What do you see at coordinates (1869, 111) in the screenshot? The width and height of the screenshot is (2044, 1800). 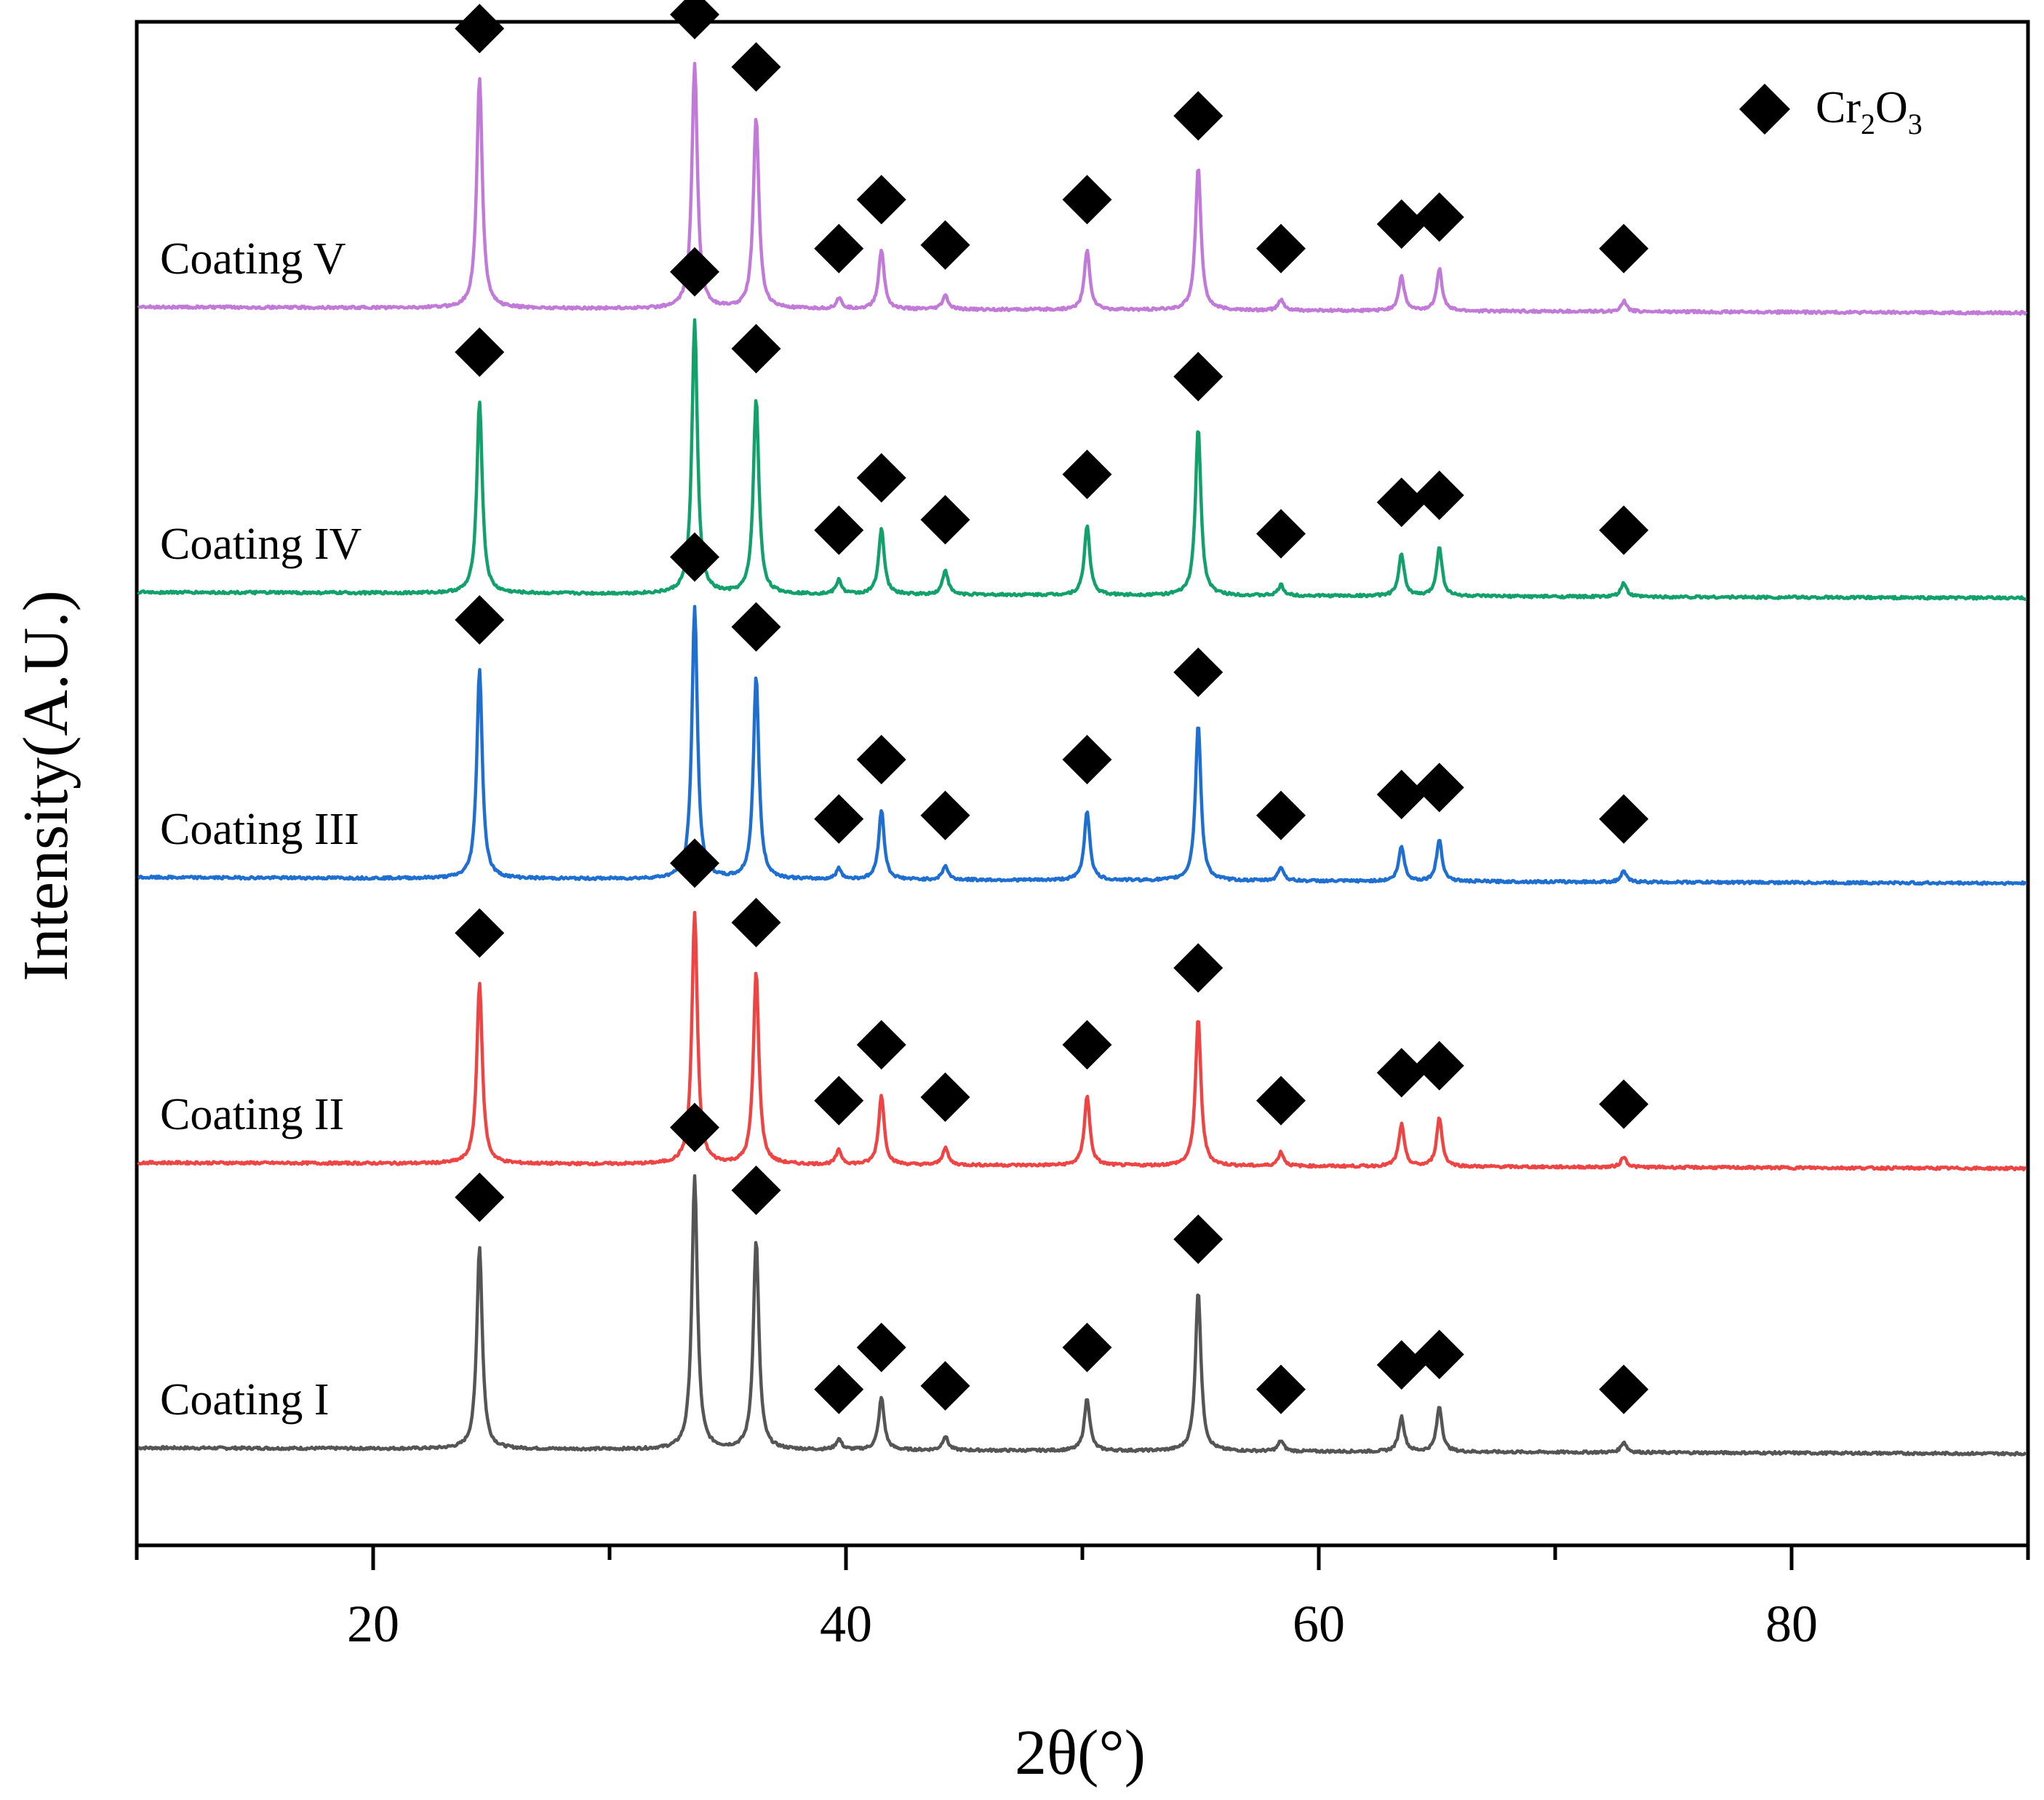 I see `legend-label: Cr2O3` at bounding box center [1869, 111].